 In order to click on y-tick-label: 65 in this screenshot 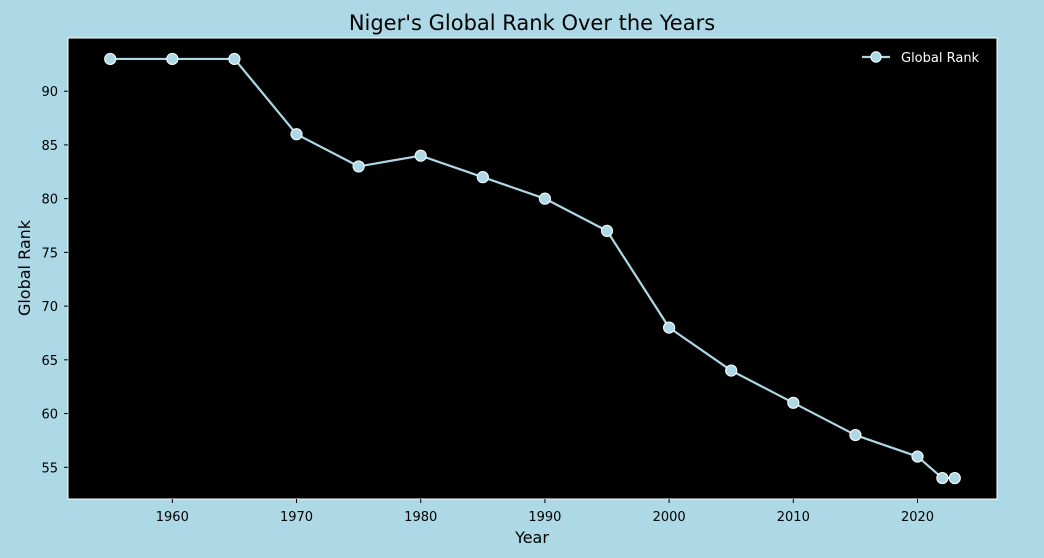, I will do `click(49, 361)`.